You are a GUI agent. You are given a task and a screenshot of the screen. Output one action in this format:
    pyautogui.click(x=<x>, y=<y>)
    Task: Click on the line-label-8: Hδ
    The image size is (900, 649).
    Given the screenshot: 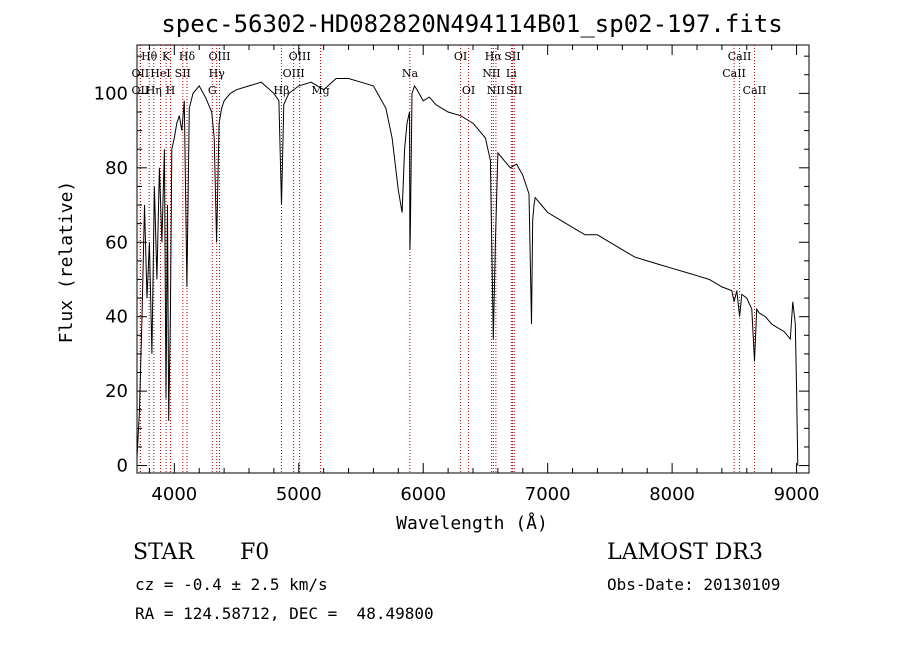 What is the action you would take?
    pyautogui.click(x=187, y=56)
    